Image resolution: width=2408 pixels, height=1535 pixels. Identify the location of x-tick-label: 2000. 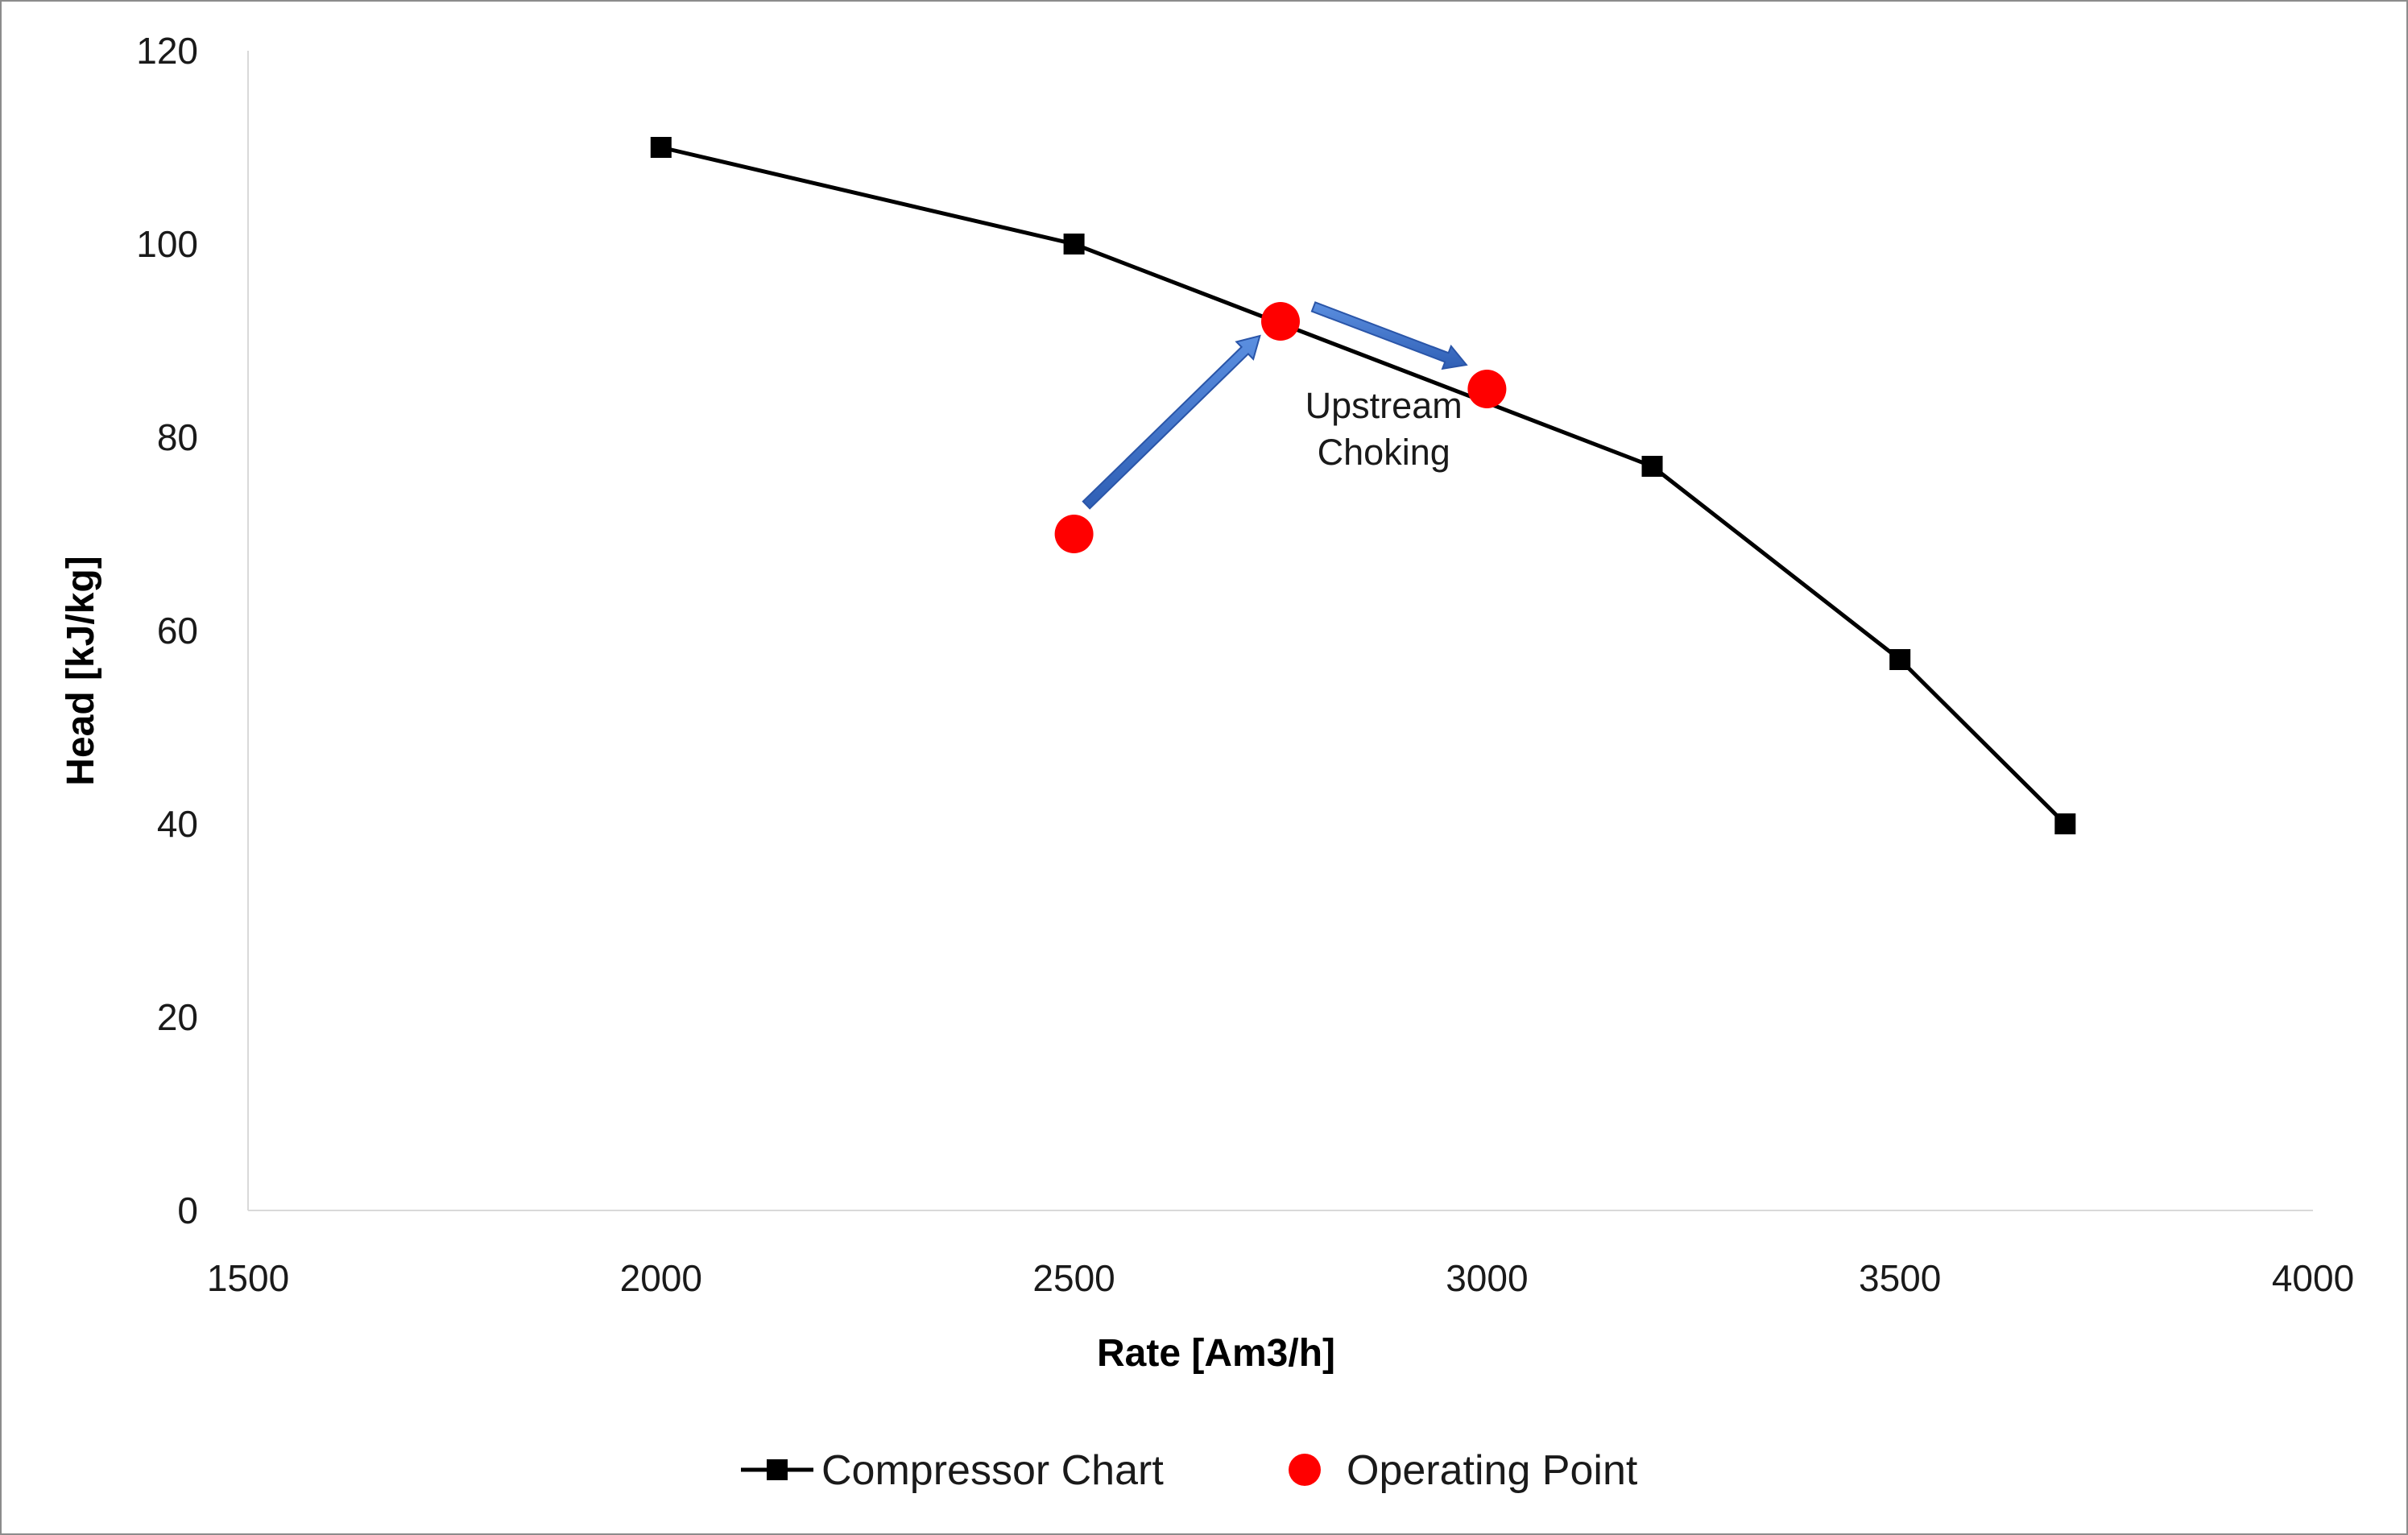
(661, 1278).